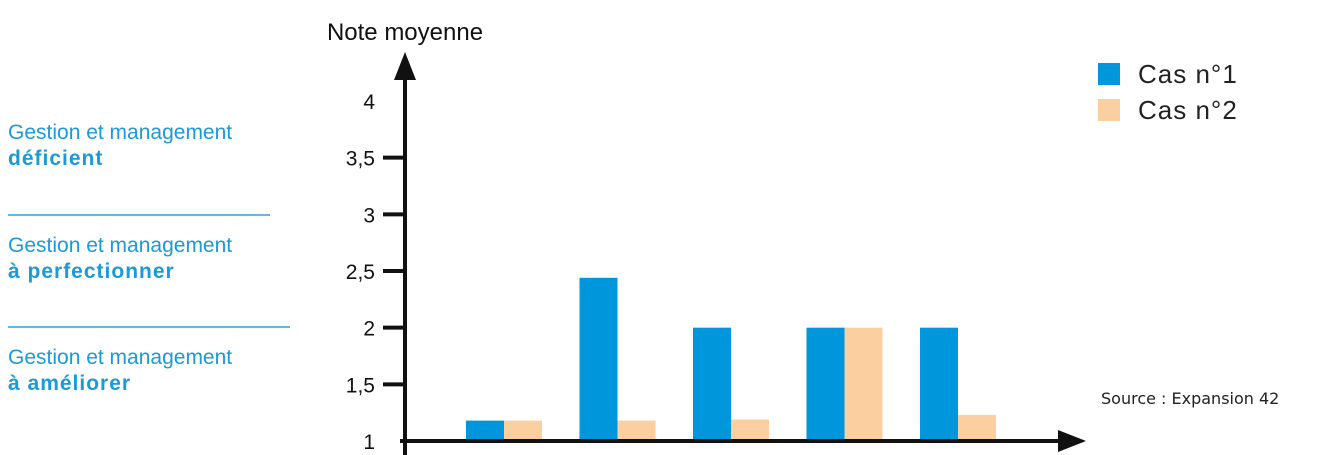 The image size is (1325, 455). Describe the element at coordinates (1188, 74) in the screenshot. I see `legend-label-cas1: Cas n°1` at that location.